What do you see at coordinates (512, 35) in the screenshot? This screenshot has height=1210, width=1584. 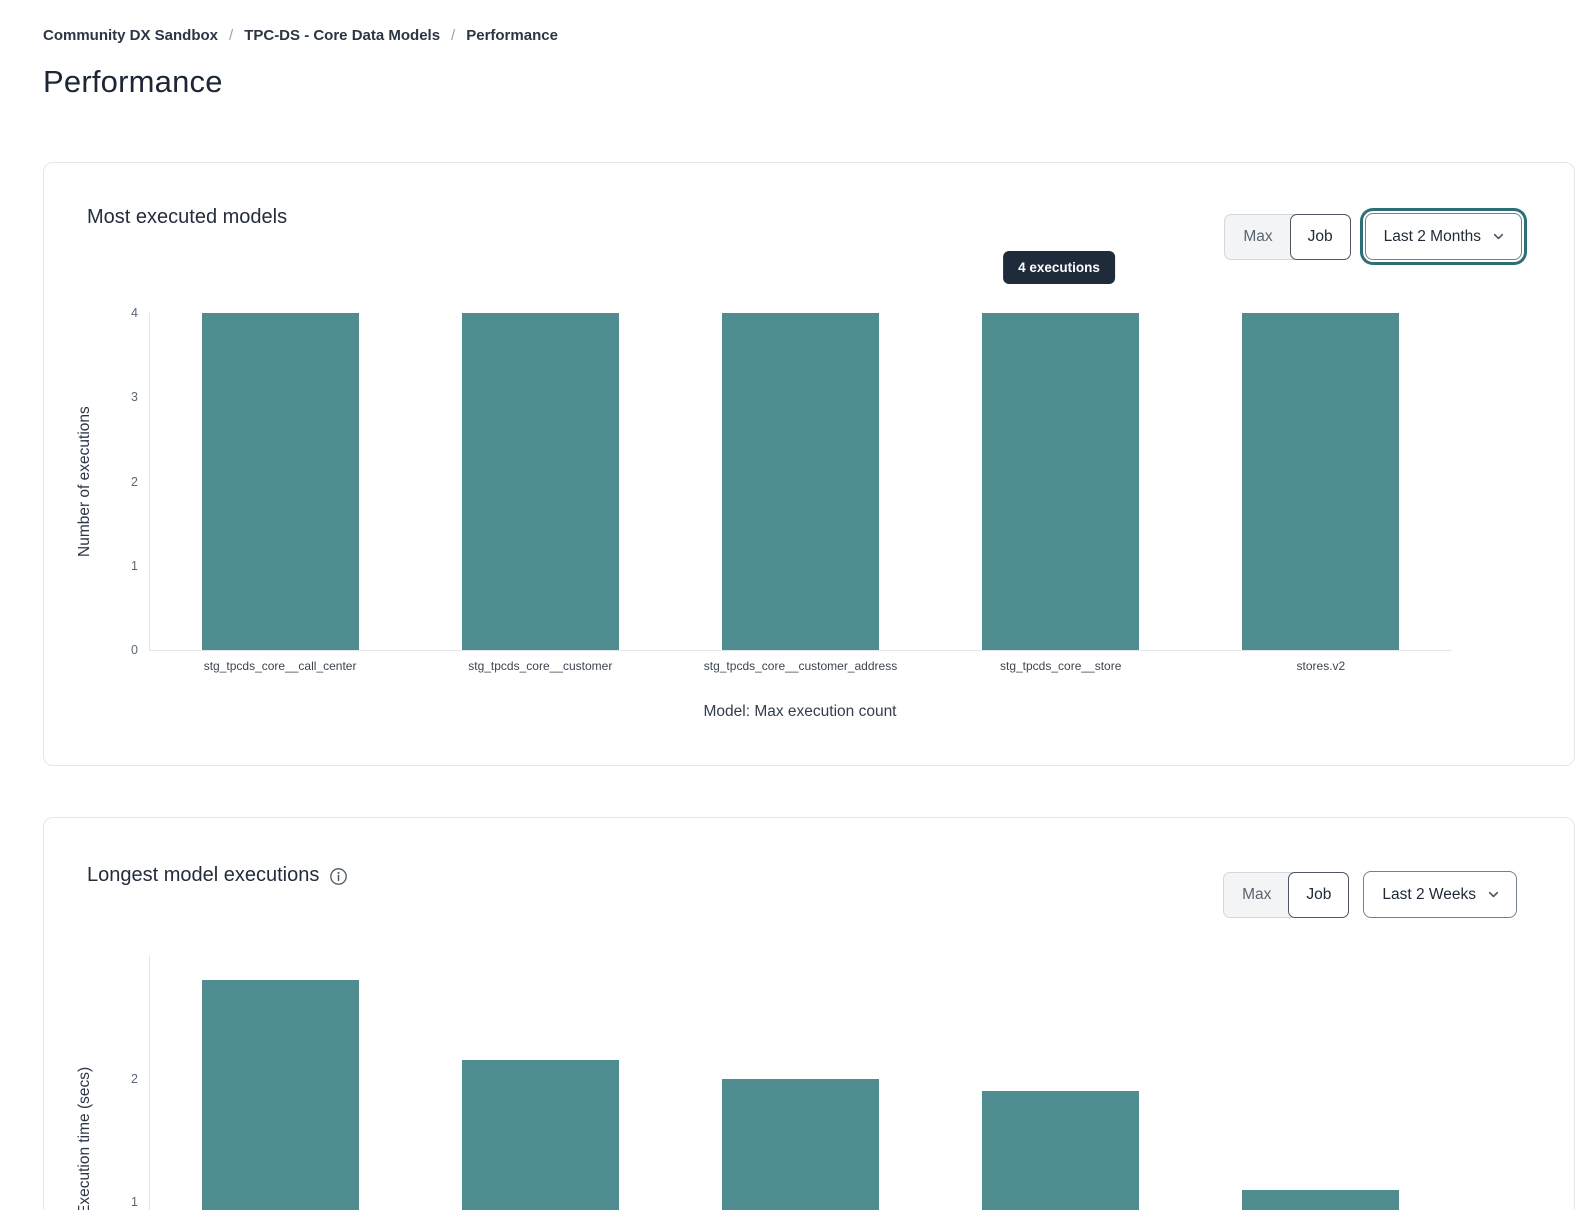 I see `breadcrumb-item-performance: Performance` at bounding box center [512, 35].